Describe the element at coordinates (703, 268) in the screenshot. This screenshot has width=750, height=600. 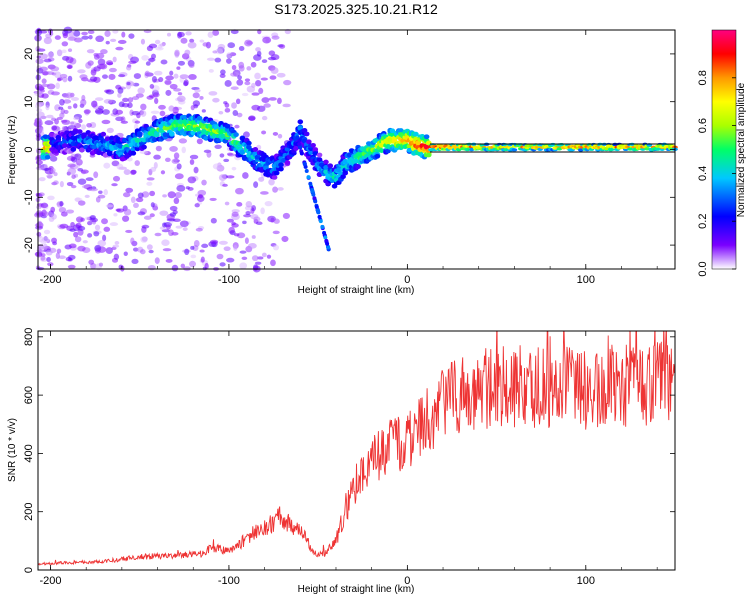
I see `colorbar-tick-label: 0.0` at that location.